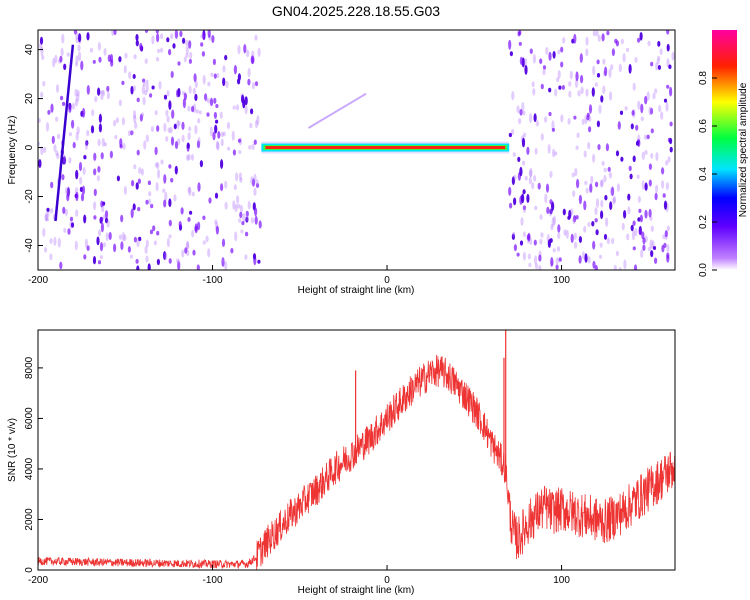 This screenshot has width=750, height=600. What do you see at coordinates (29, 367) in the screenshot?
I see `y-tick-label: 8000` at bounding box center [29, 367].